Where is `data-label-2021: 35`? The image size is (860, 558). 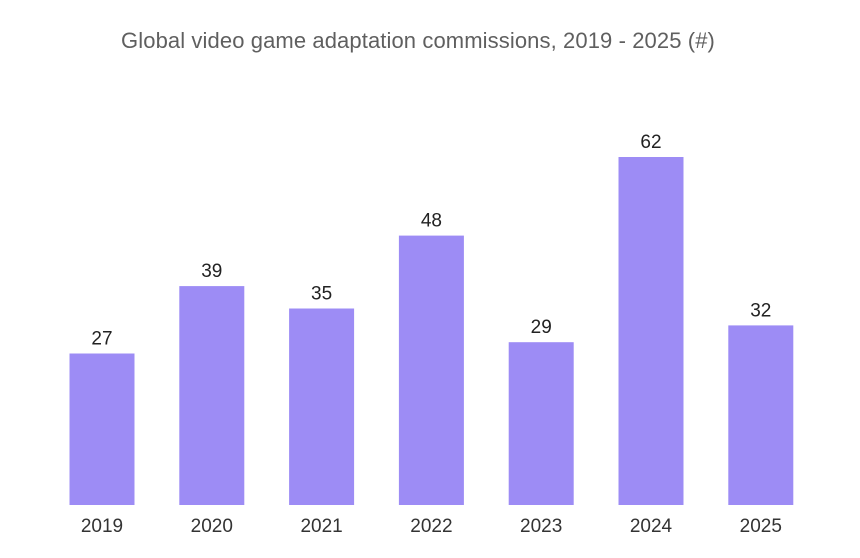 data-label-2021: 35 is located at coordinates (321, 294).